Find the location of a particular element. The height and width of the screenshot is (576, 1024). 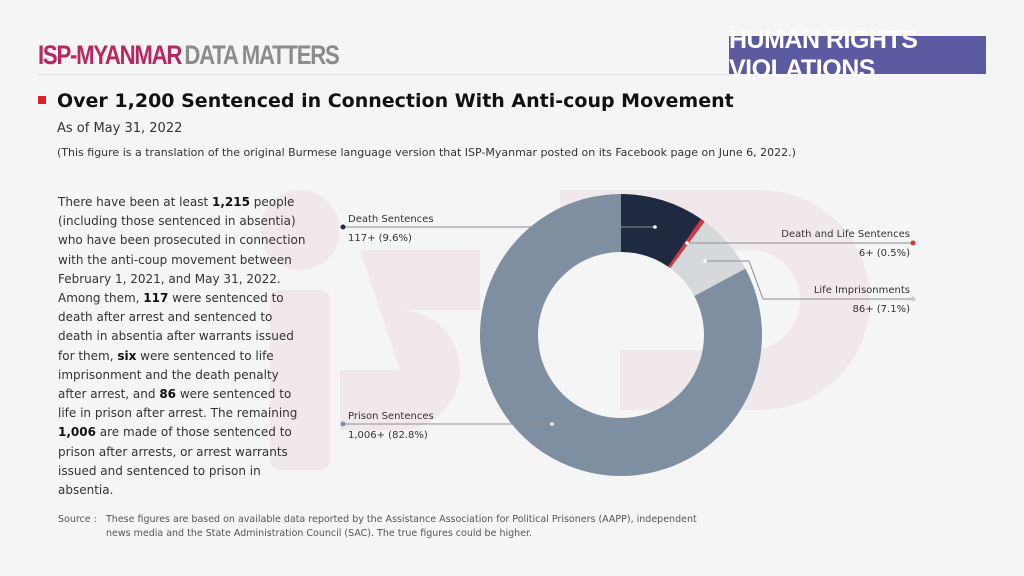

death-sentences-label: Death Sentences is located at coordinates (391, 219).